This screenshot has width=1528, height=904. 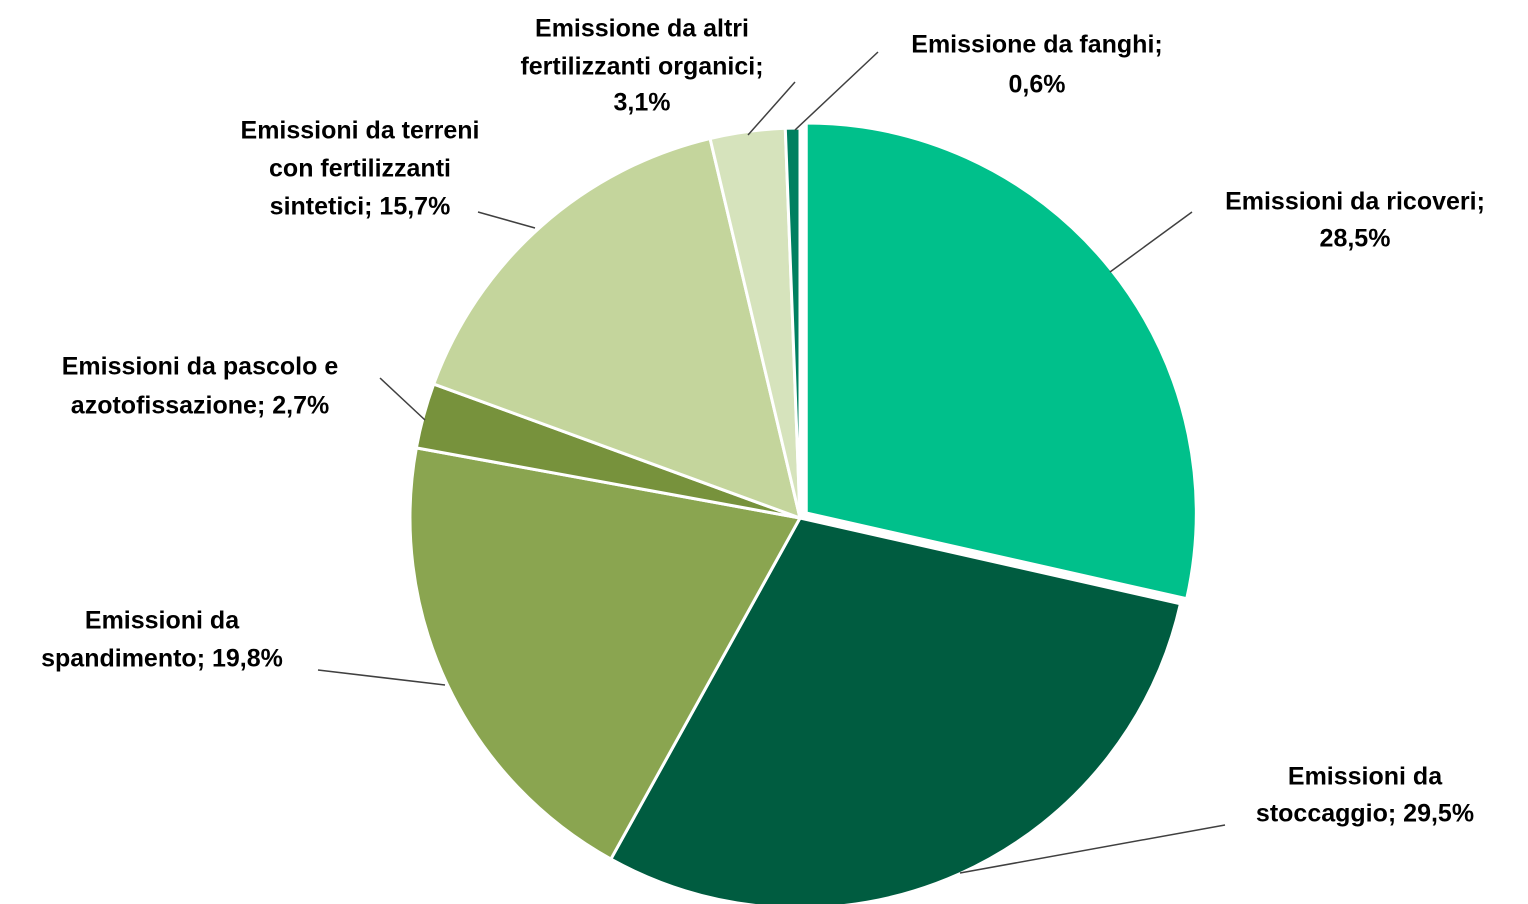 I want to click on data-label: con fertilizzanti, so click(x=360, y=169).